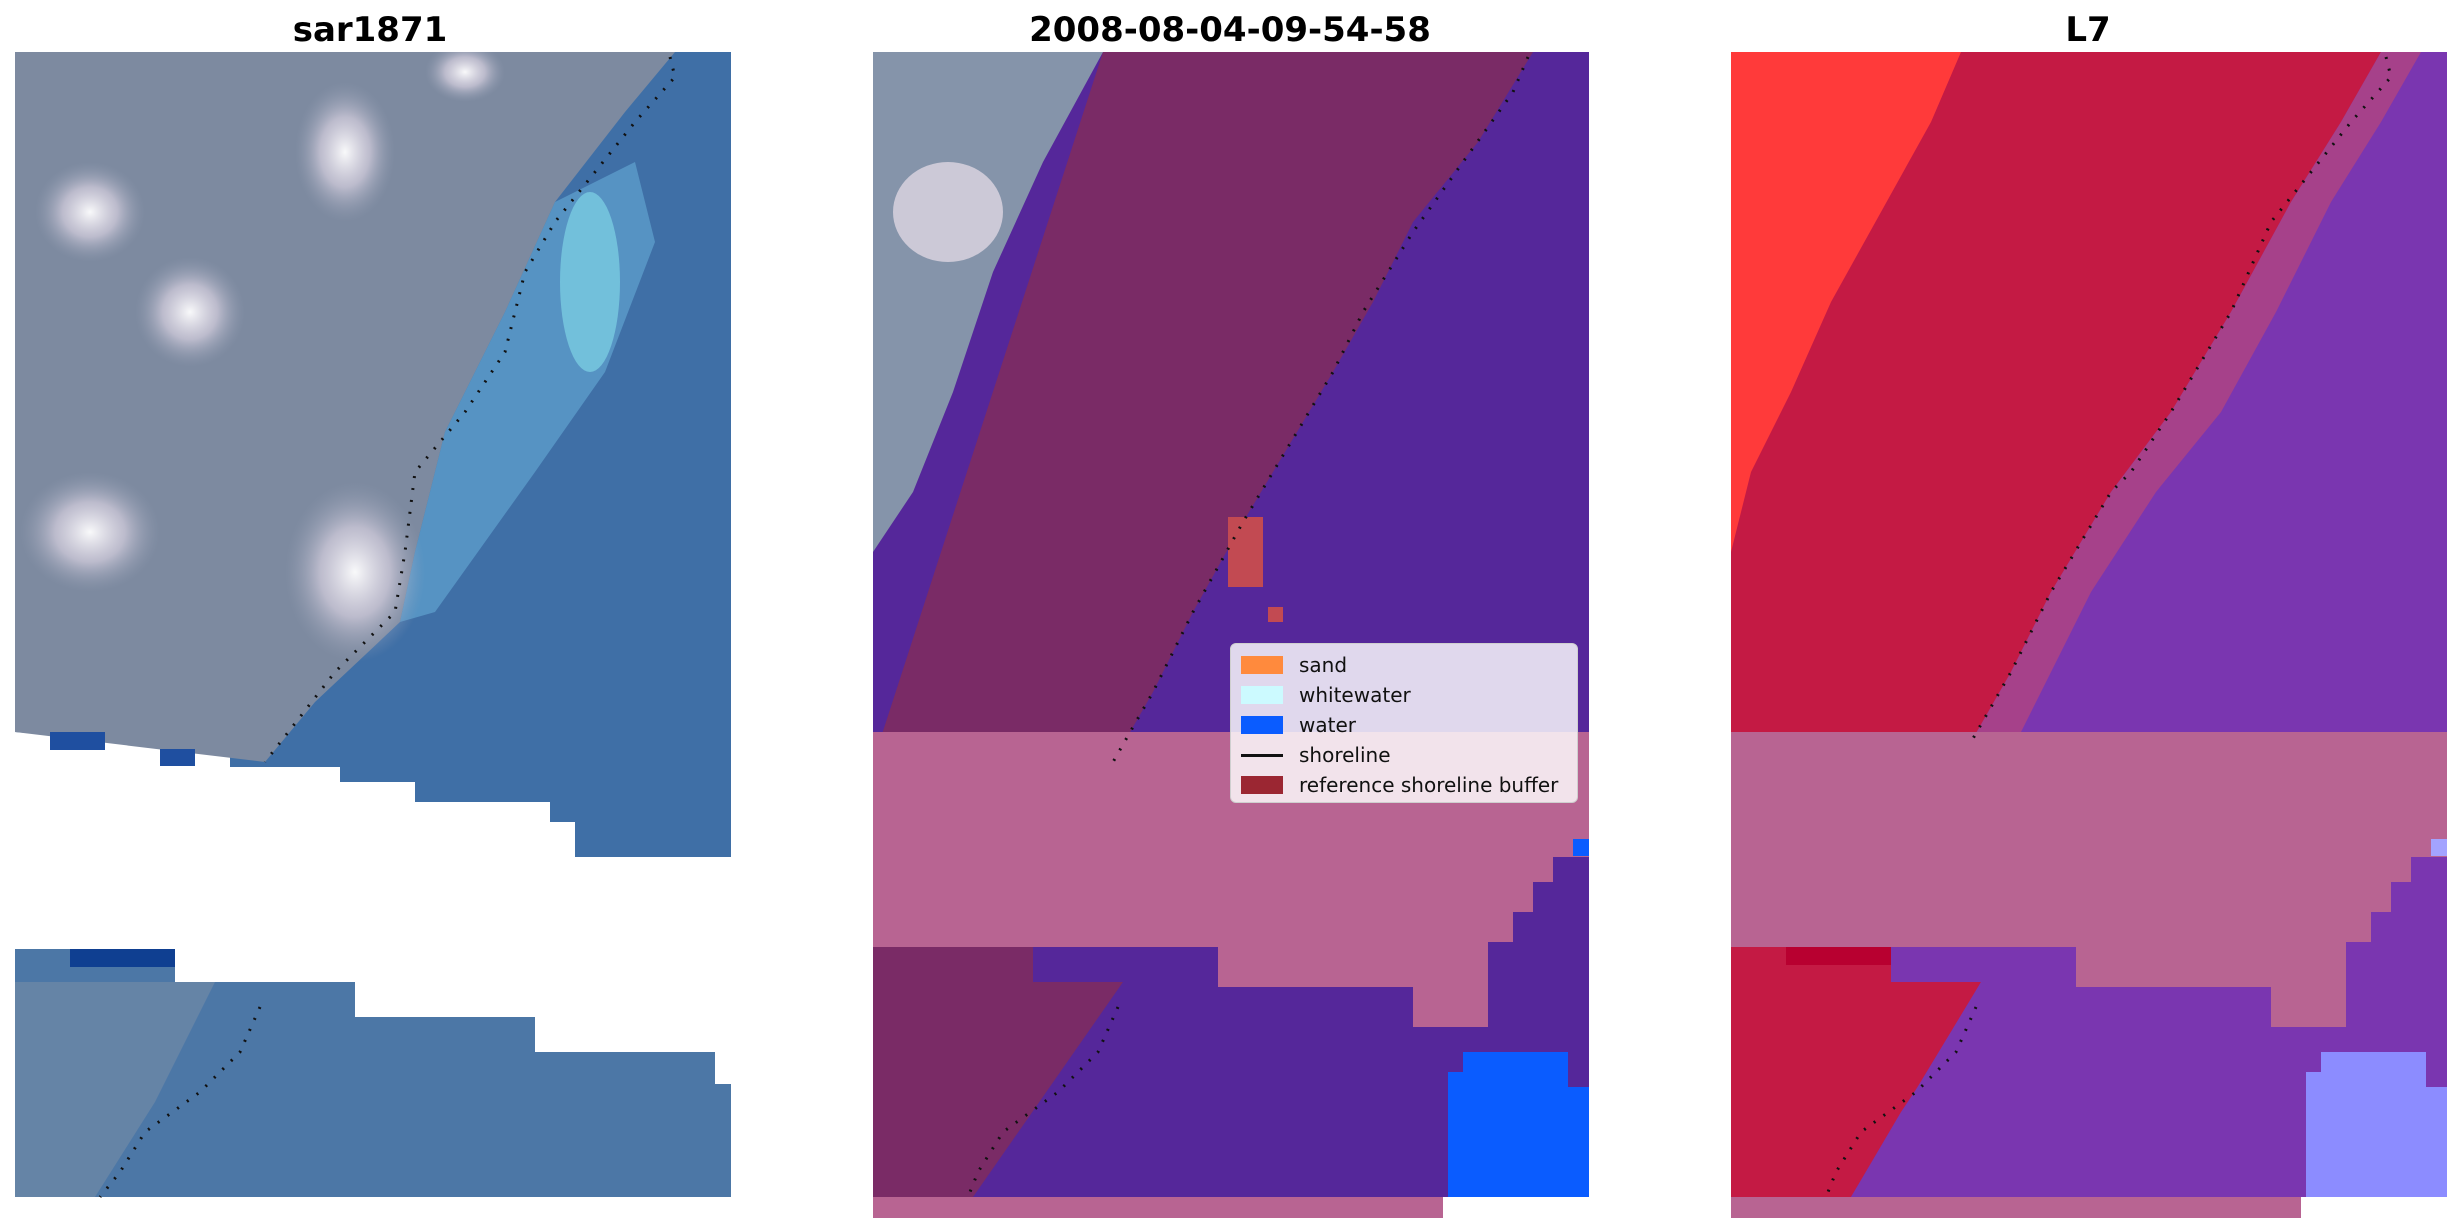 This screenshot has width=2460, height=1229. Describe the element at coordinates (115, 1089) in the screenshot. I see `grey-land-lower` at that location.